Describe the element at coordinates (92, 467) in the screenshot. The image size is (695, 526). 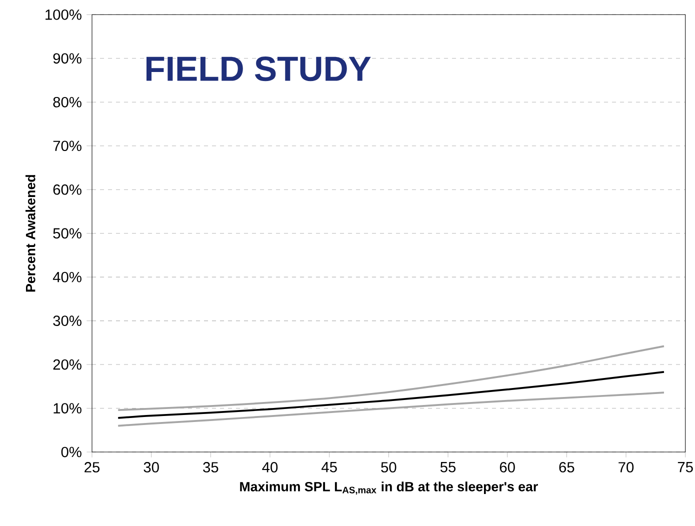
I see `x-tick-label: 25` at that location.